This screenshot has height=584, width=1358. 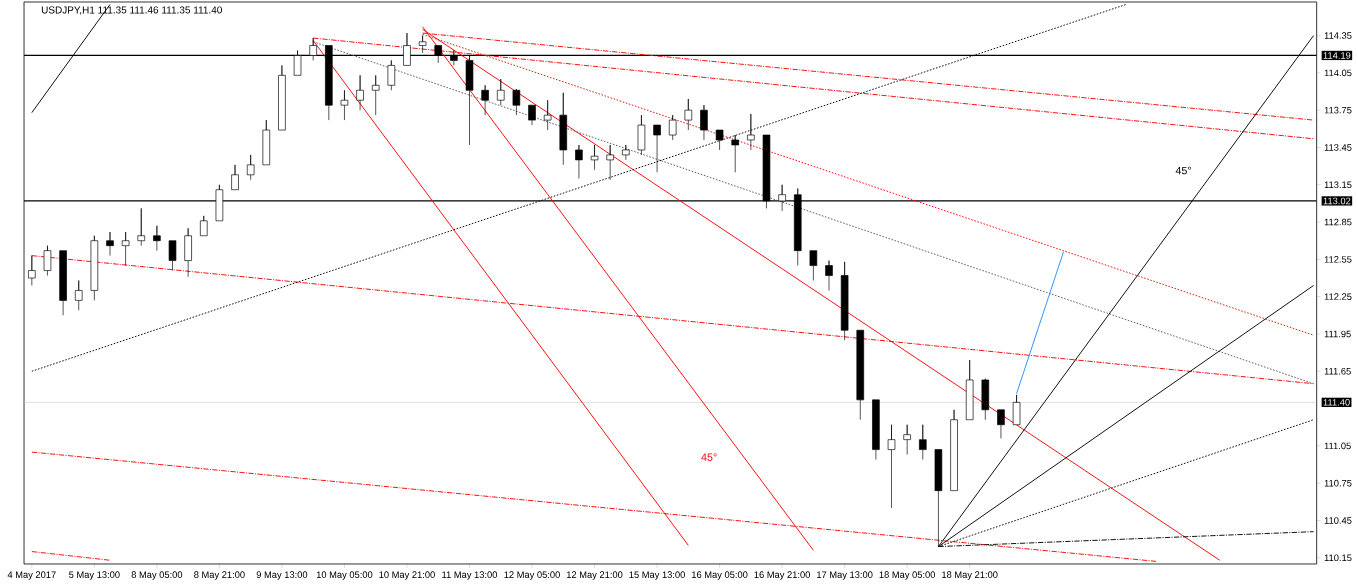 I want to click on x-tick-label: 9 May 13:00, so click(x=282, y=575).